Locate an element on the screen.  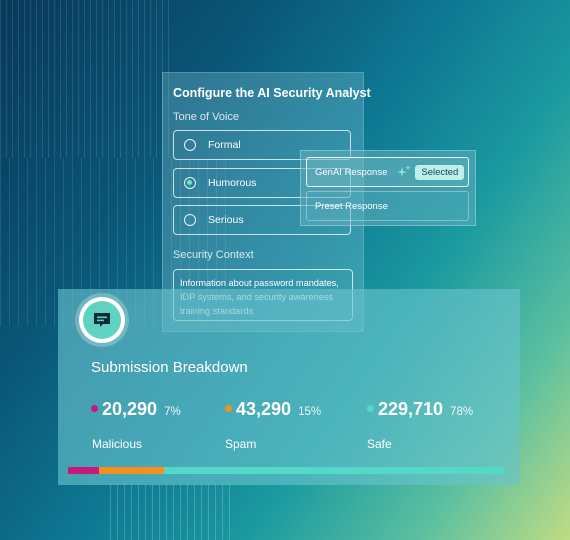
bar-segment-safe is located at coordinates (334, 470).